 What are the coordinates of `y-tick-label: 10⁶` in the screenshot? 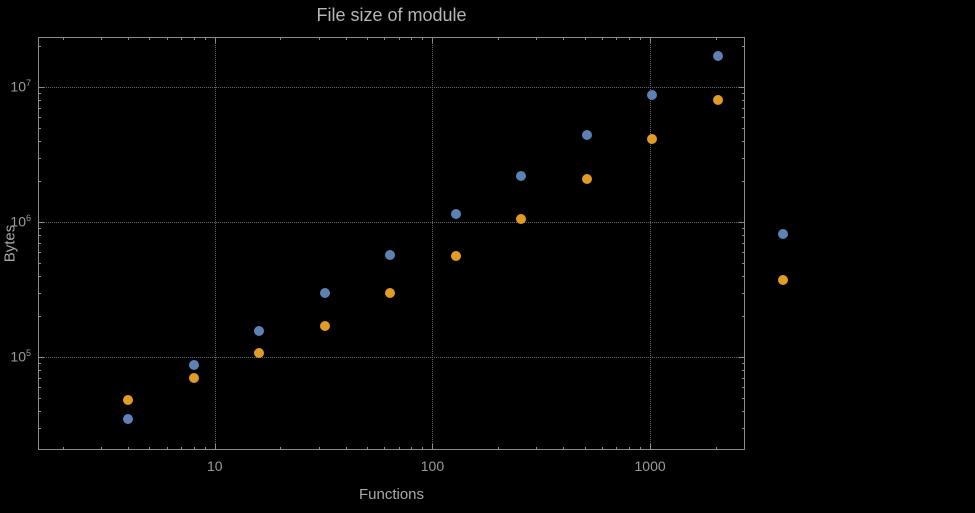 It's located at (20, 221).